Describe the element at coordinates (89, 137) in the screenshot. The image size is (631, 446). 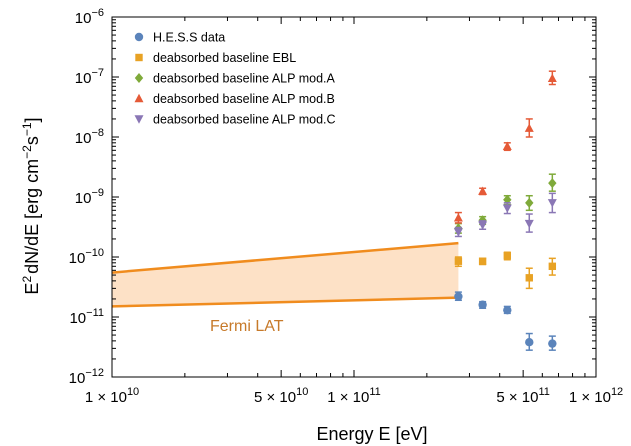
I see `y-tick-label: 10⁻⁸` at that location.